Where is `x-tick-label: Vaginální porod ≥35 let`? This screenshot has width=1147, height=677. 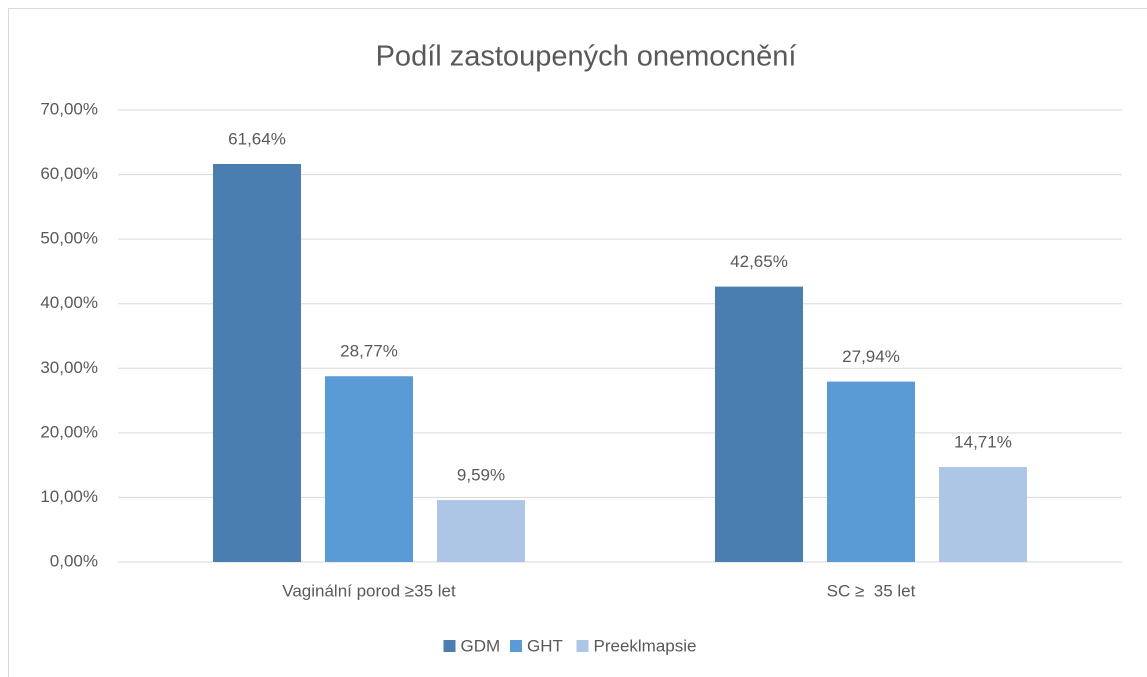
x-tick-label: Vaginální porod ≥35 let is located at coordinates (369, 590).